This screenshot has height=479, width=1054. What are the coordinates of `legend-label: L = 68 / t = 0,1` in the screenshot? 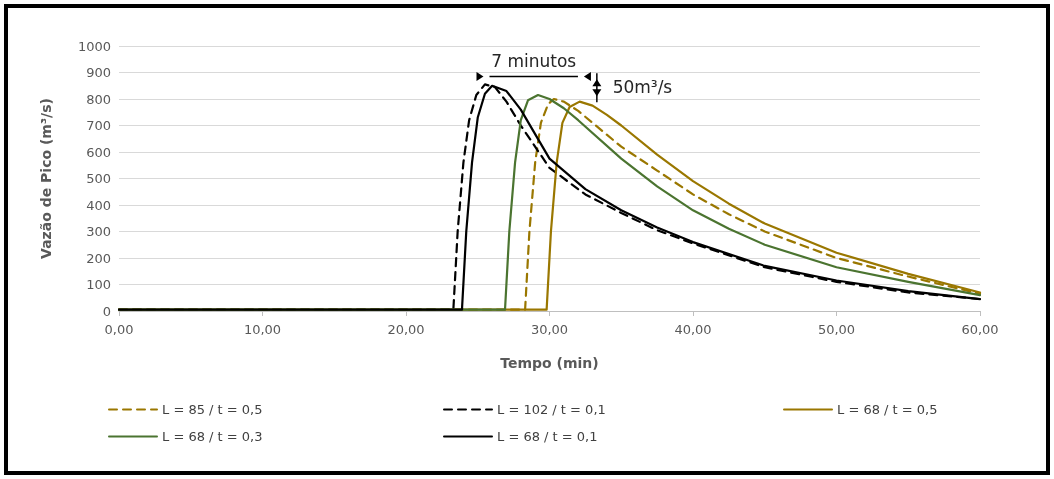 It's located at (547, 436).